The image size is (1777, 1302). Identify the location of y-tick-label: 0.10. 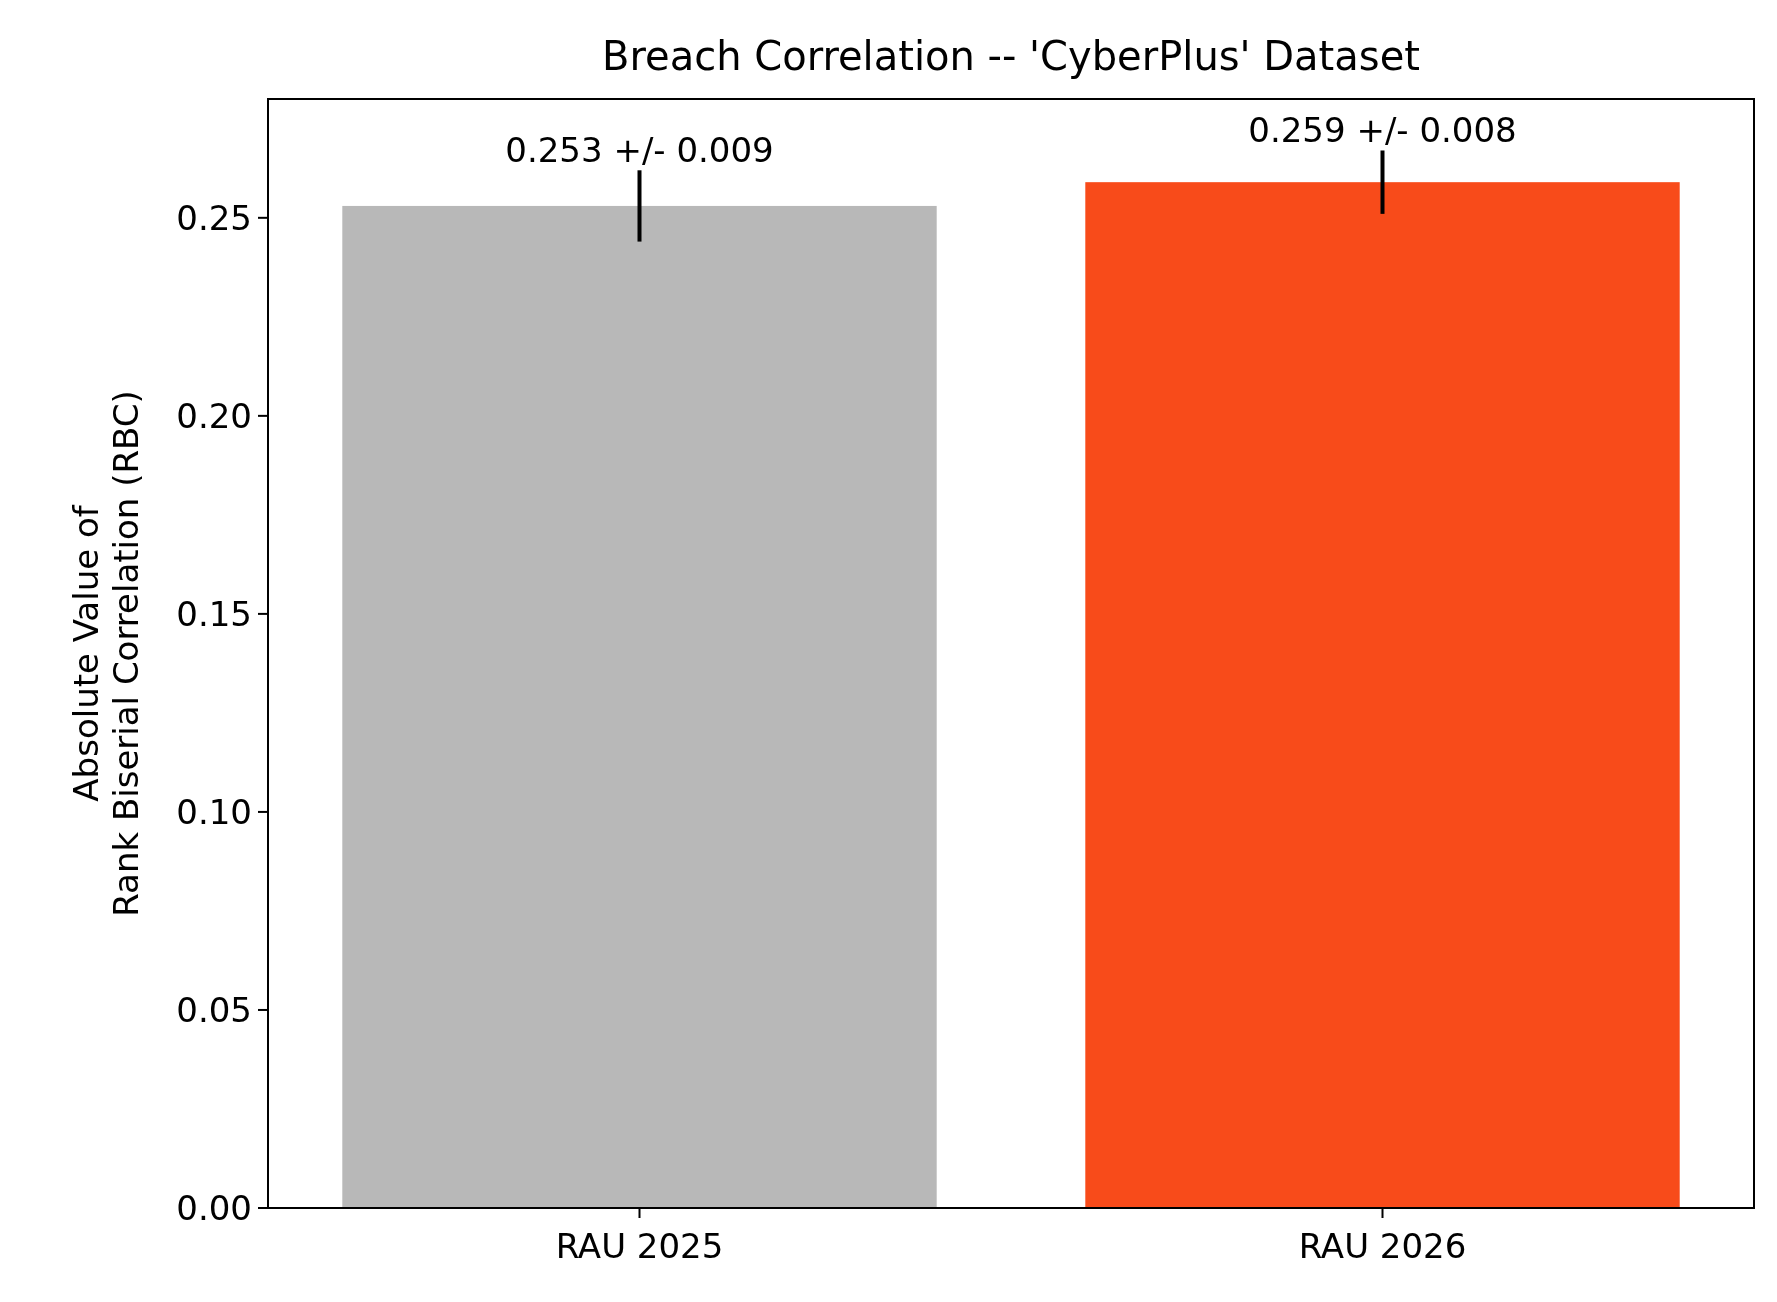
(214, 811).